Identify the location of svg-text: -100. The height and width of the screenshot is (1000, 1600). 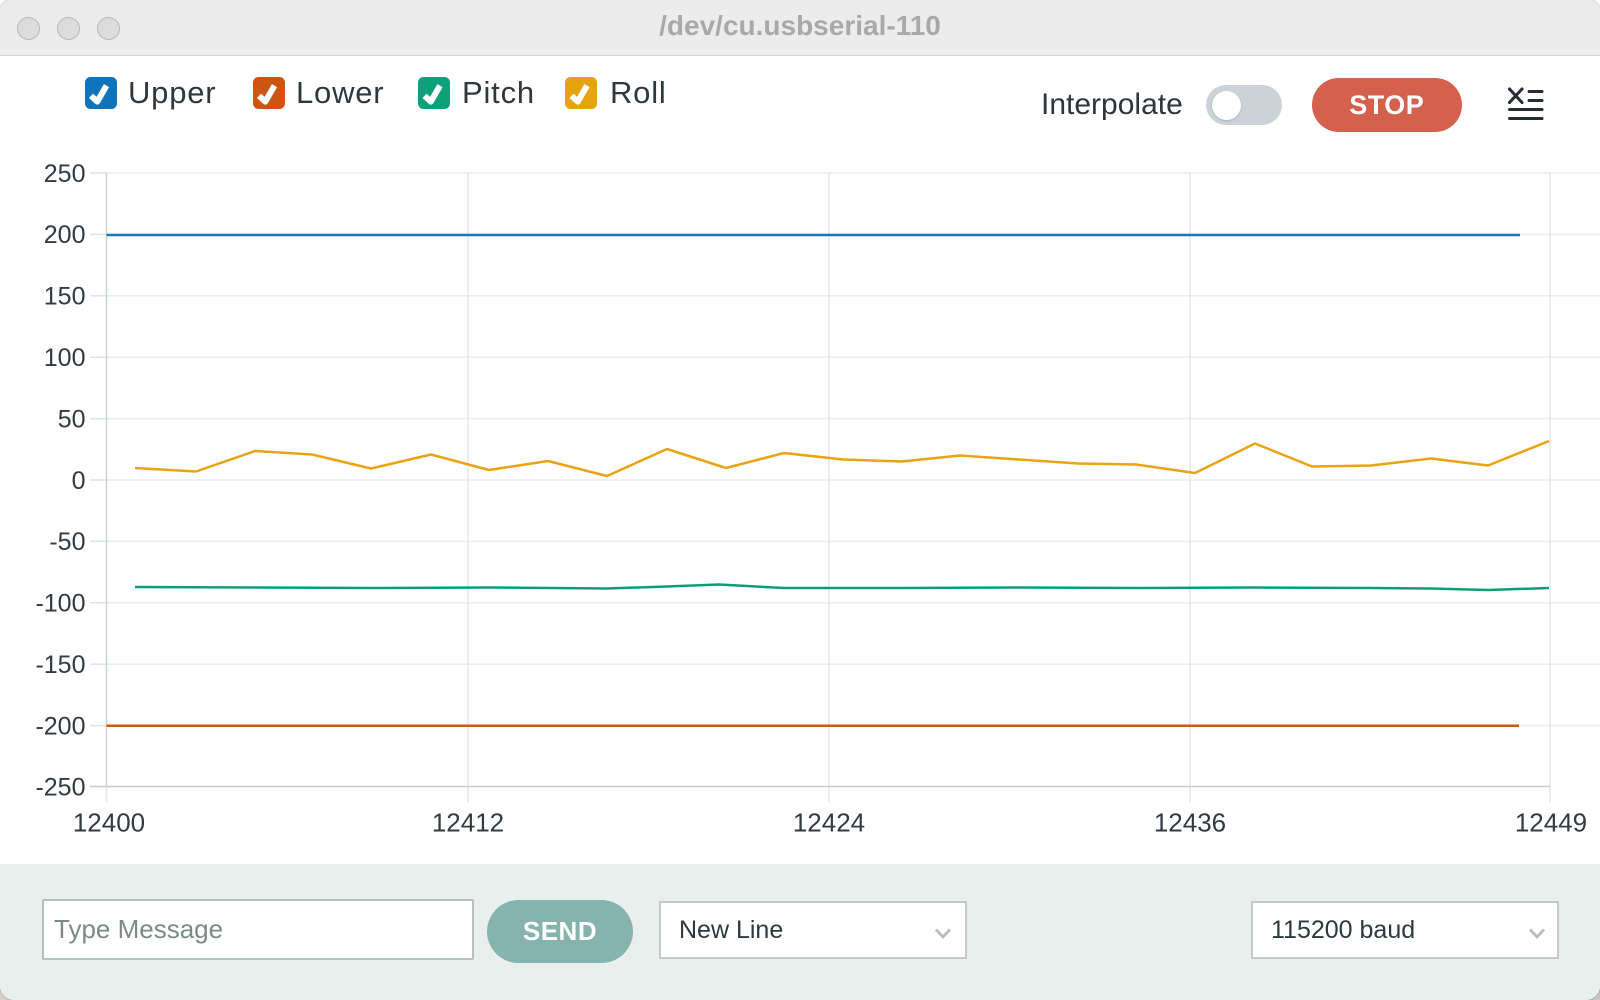
(60, 604).